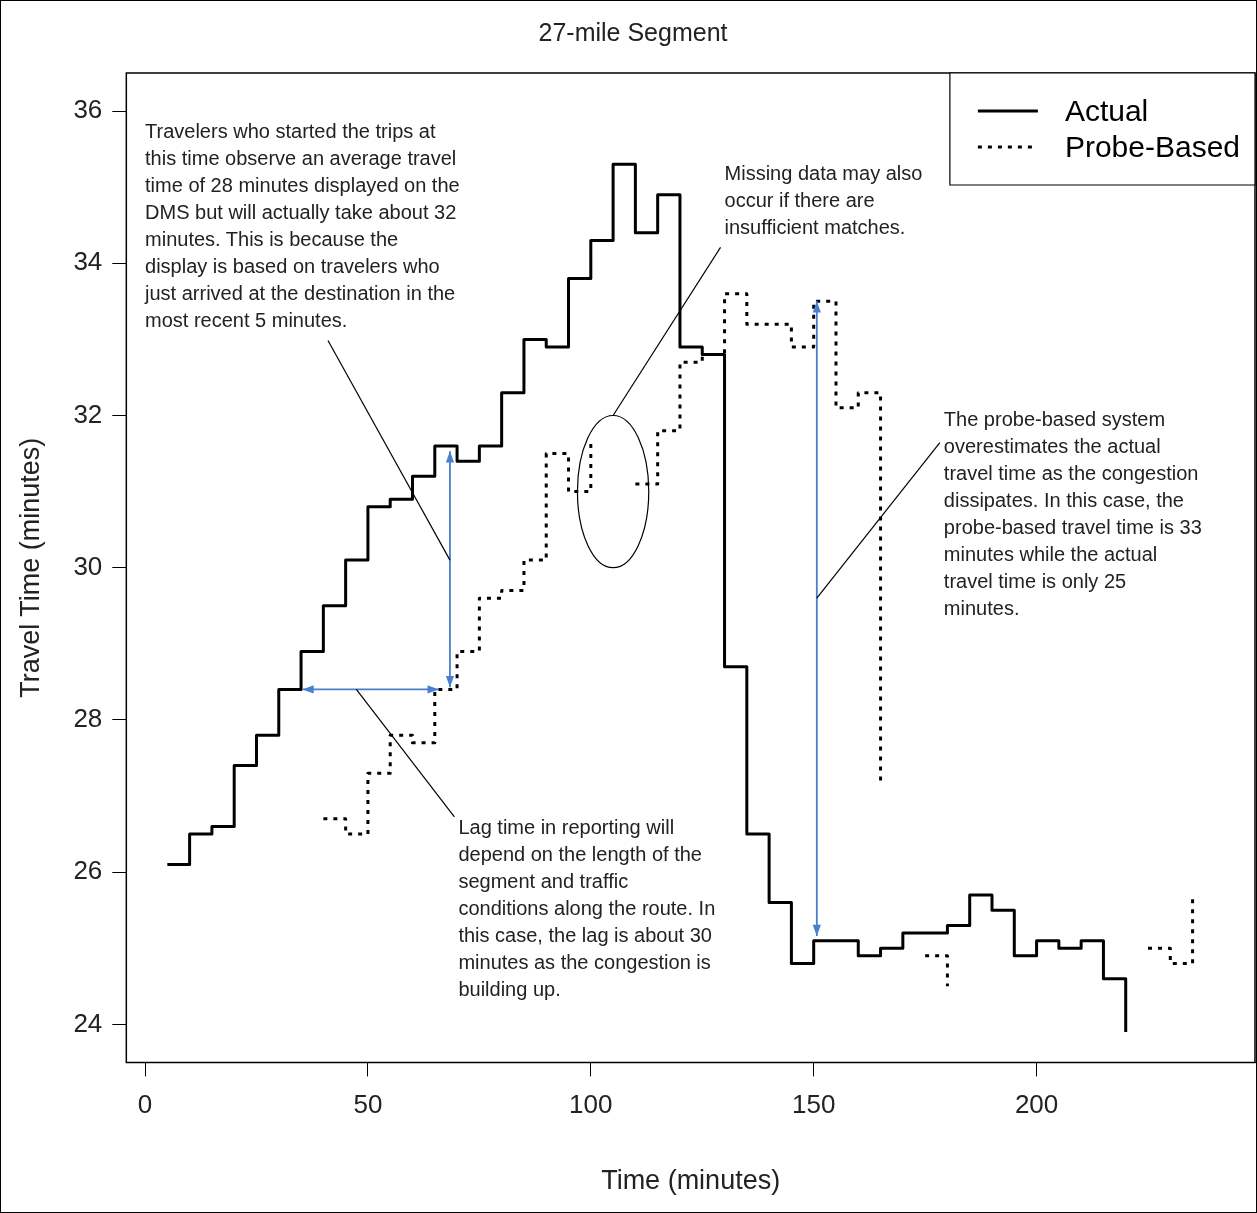 Image resolution: width=1257 pixels, height=1213 pixels. What do you see at coordinates (88, 413) in the screenshot?
I see `y-tick-label: 32` at bounding box center [88, 413].